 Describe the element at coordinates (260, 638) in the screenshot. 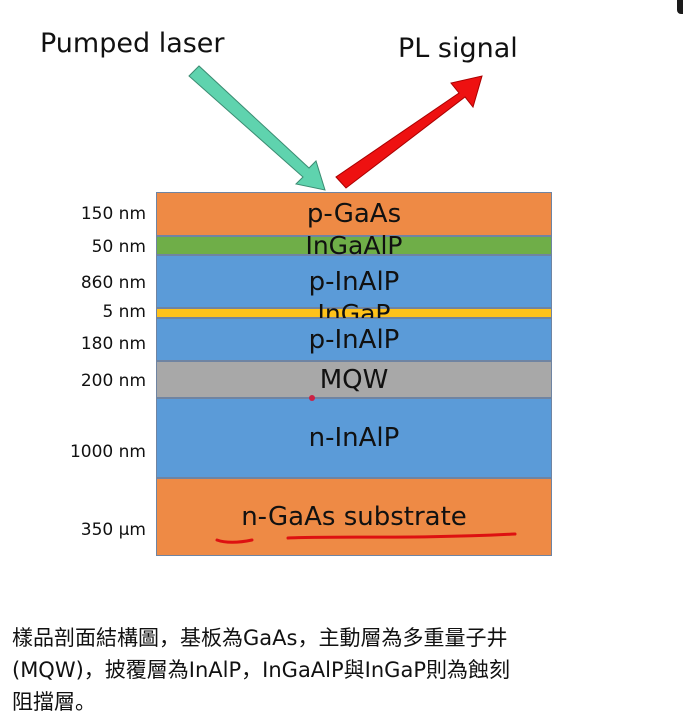

I see `caption-line: 樣品剖面結構圖，基板為GaAs，主動層為多重量子井` at that location.